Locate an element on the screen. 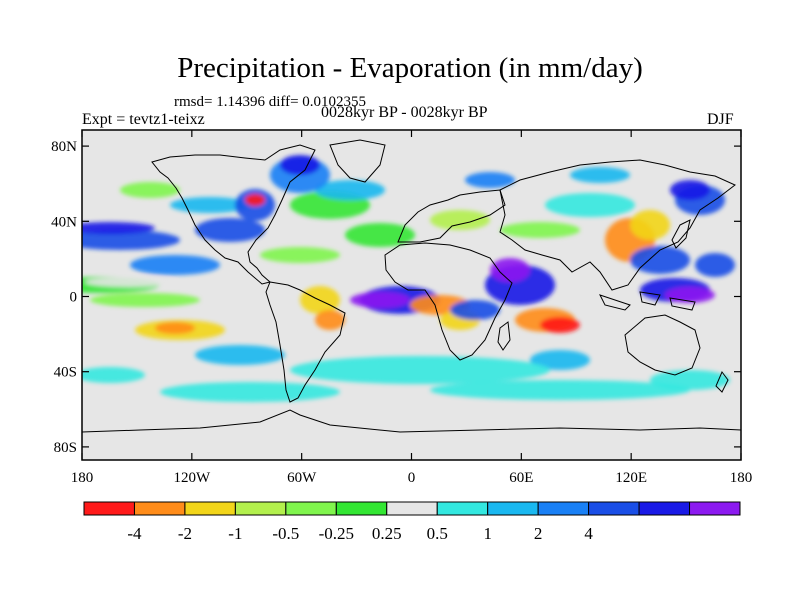 Image resolution: width=800 pixels, height=600 pixels. period-label: 0028kyr BP - 0028kyr BP is located at coordinates (404, 112).